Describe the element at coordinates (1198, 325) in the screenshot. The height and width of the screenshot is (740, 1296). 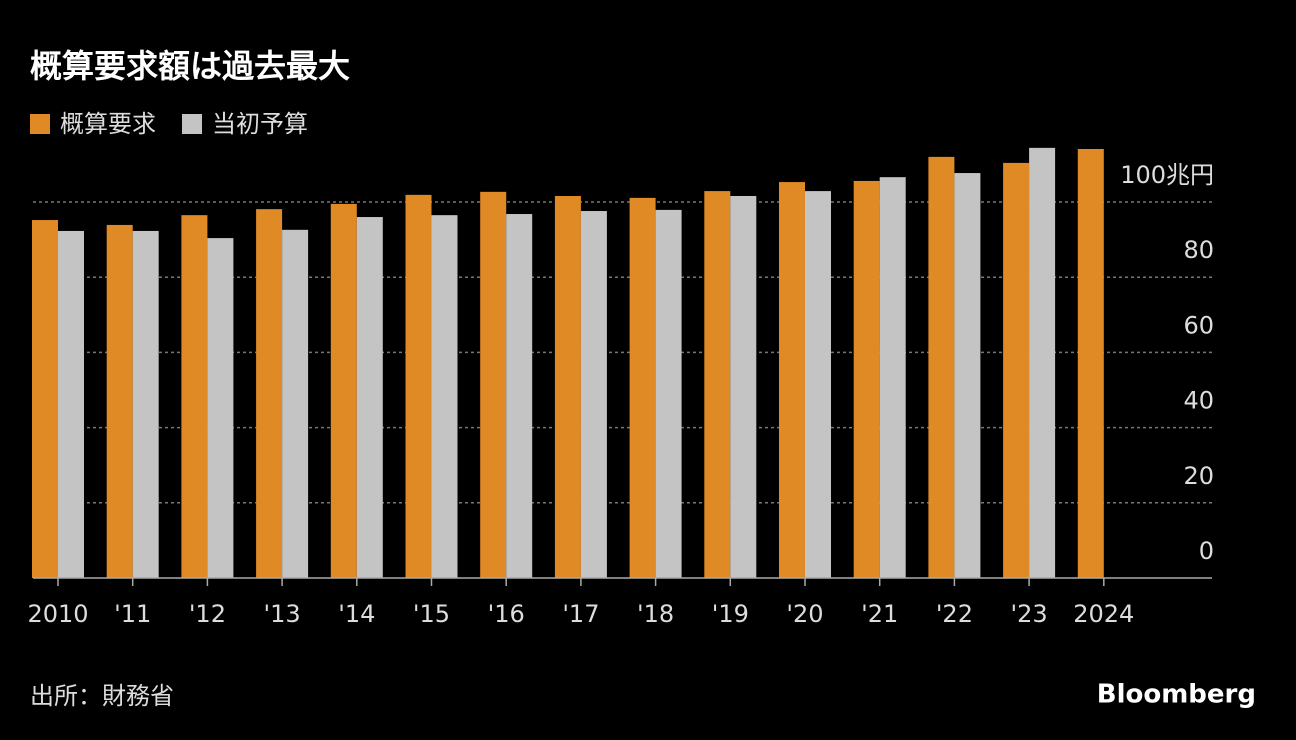
I see `y-tick-label: 60` at that location.